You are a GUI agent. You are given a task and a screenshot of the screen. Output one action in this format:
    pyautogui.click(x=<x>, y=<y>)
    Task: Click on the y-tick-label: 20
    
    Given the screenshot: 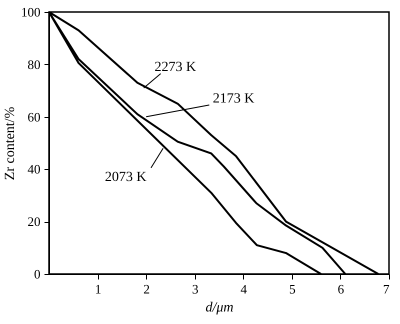 What is the action you would take?
    pyautogui.click(x=34, y=222)
    